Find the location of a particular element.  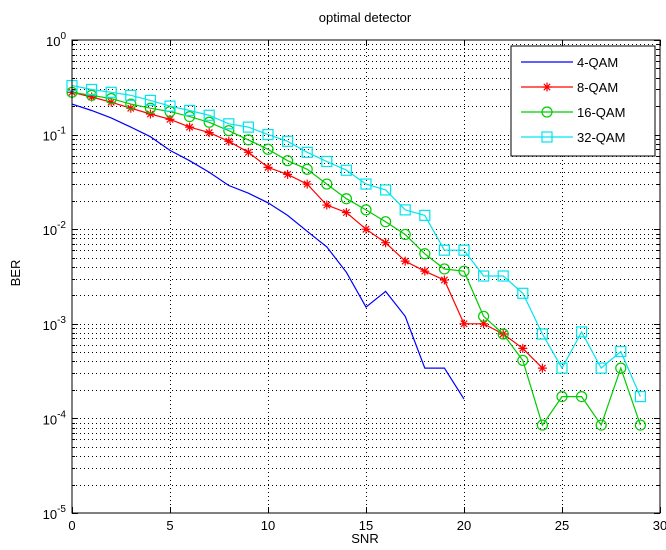

y-tick-label: 10⁰ is located at coordinates (56, 40).